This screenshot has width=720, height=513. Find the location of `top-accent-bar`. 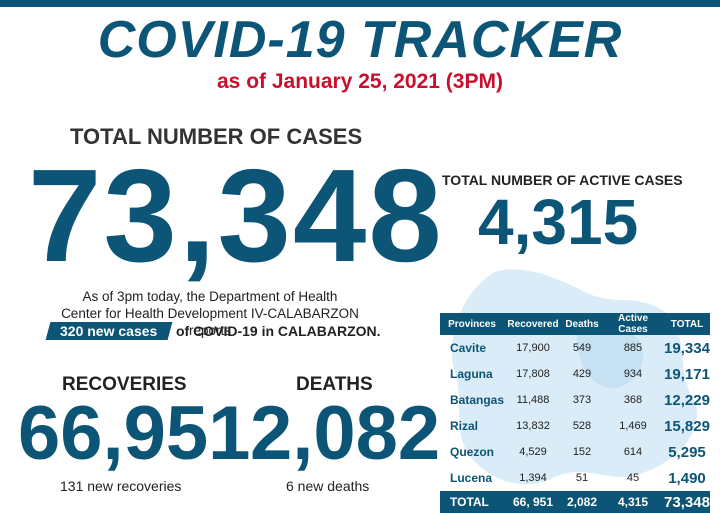

top-accent-bar is located at coordinates (360, 3).